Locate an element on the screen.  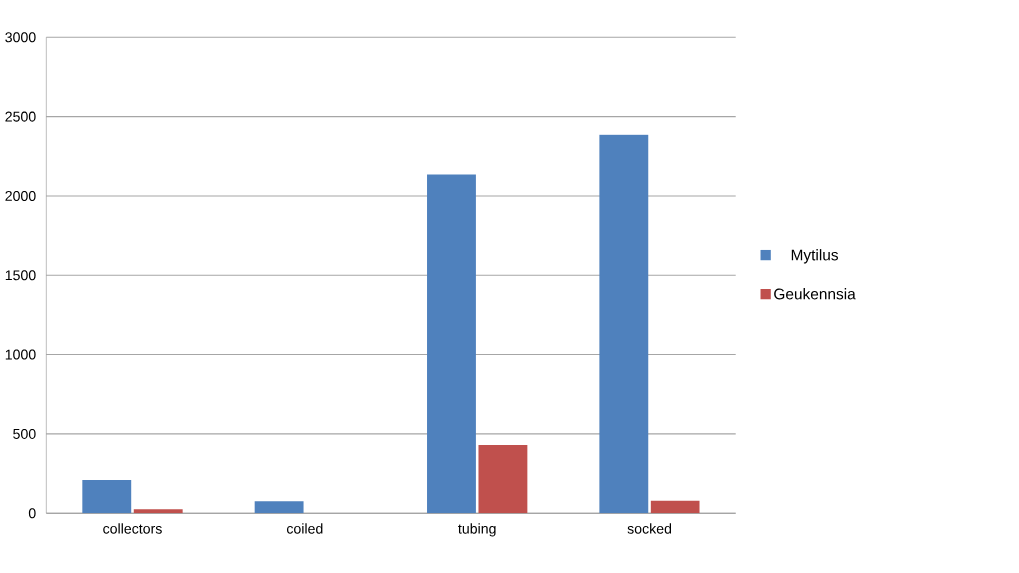
y-tick-label: 1500 is located at coordinates (20, 275).